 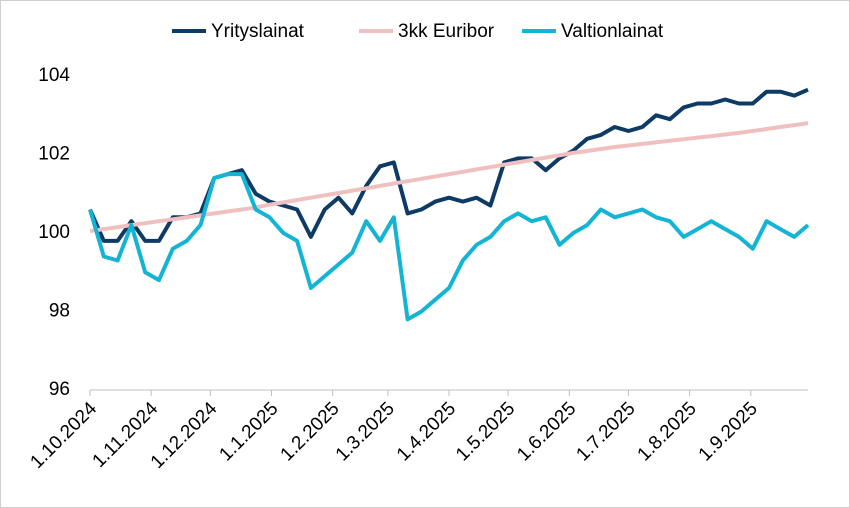 What do you see at coordinates (54, 154) in the screenshot?
I see `y-tick-label: 102` at bounding box center [54, 154].